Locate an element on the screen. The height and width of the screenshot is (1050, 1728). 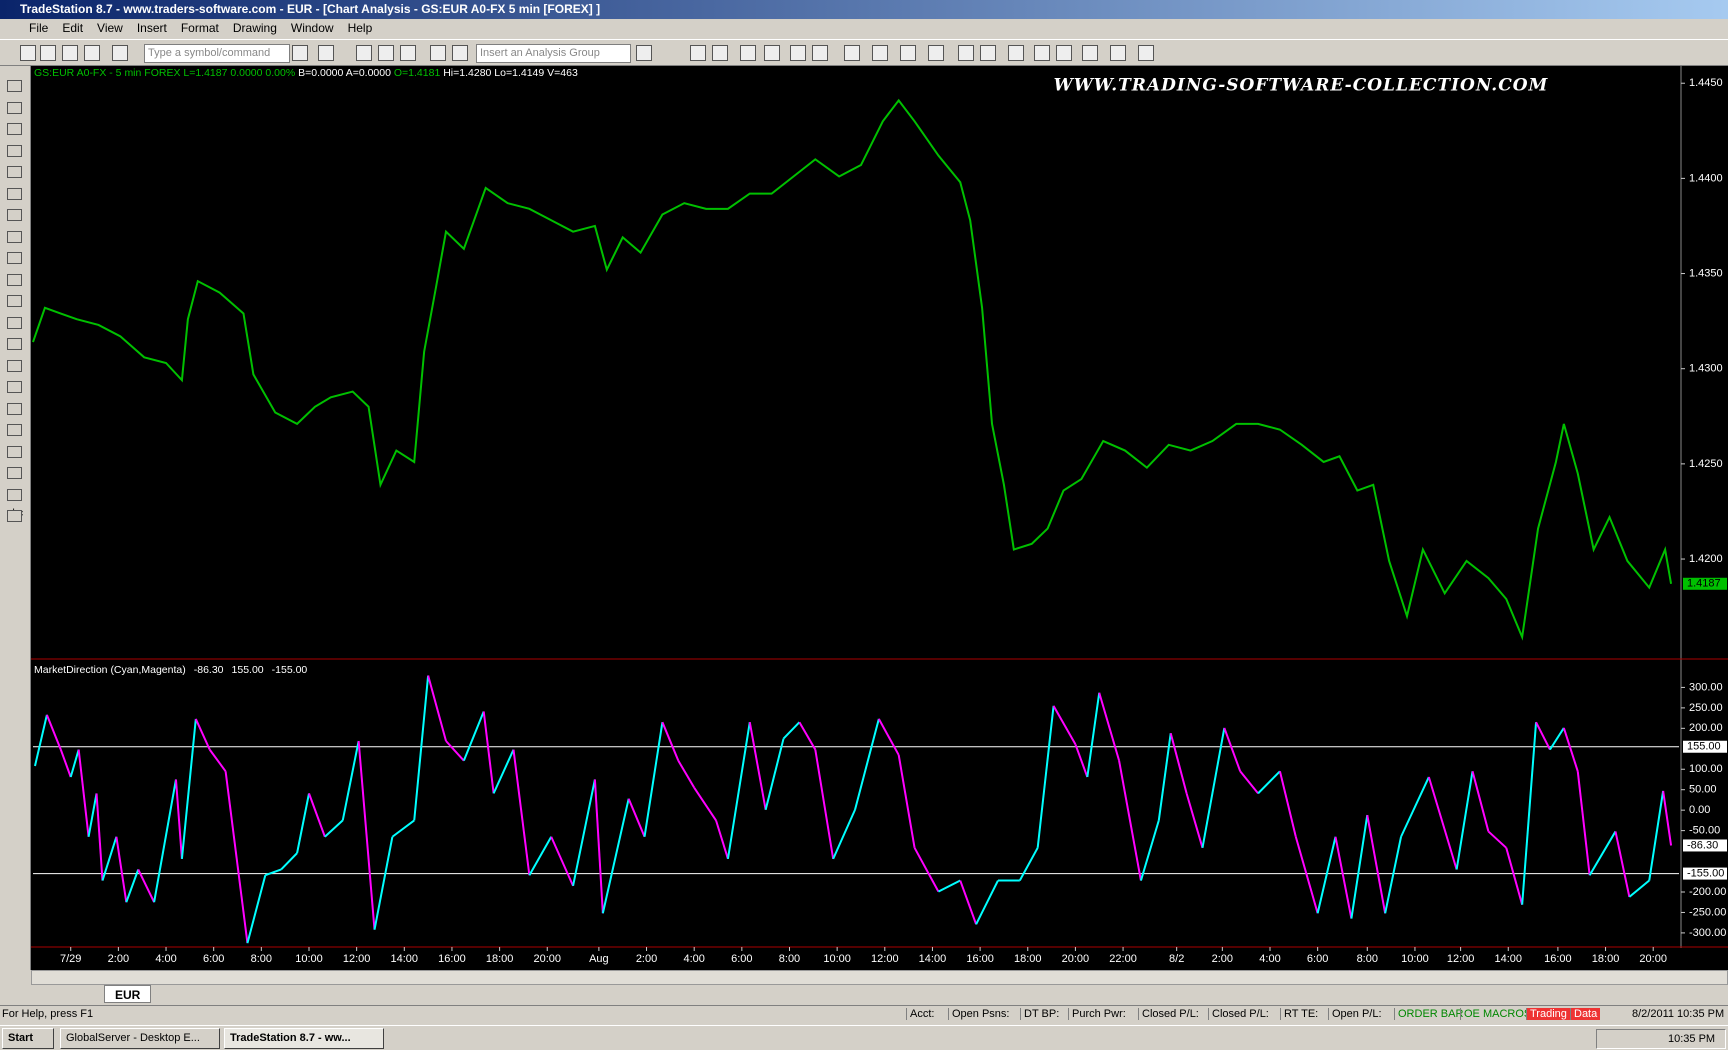
start-button: Start is located at coordinates (28, 1038).